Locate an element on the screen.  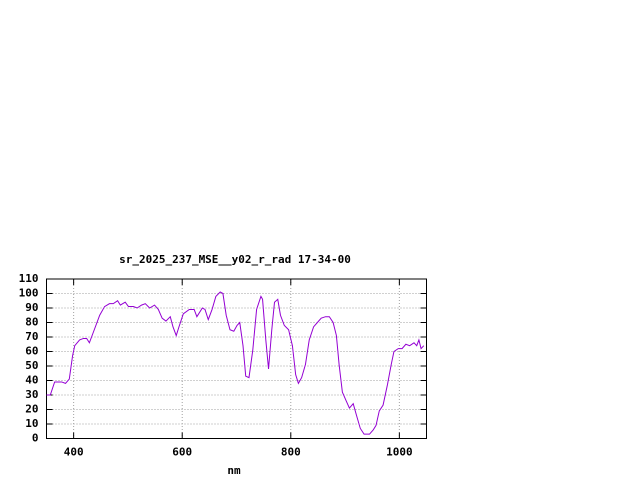
y-tick-label: 50 is located at coordinates (31, 365).